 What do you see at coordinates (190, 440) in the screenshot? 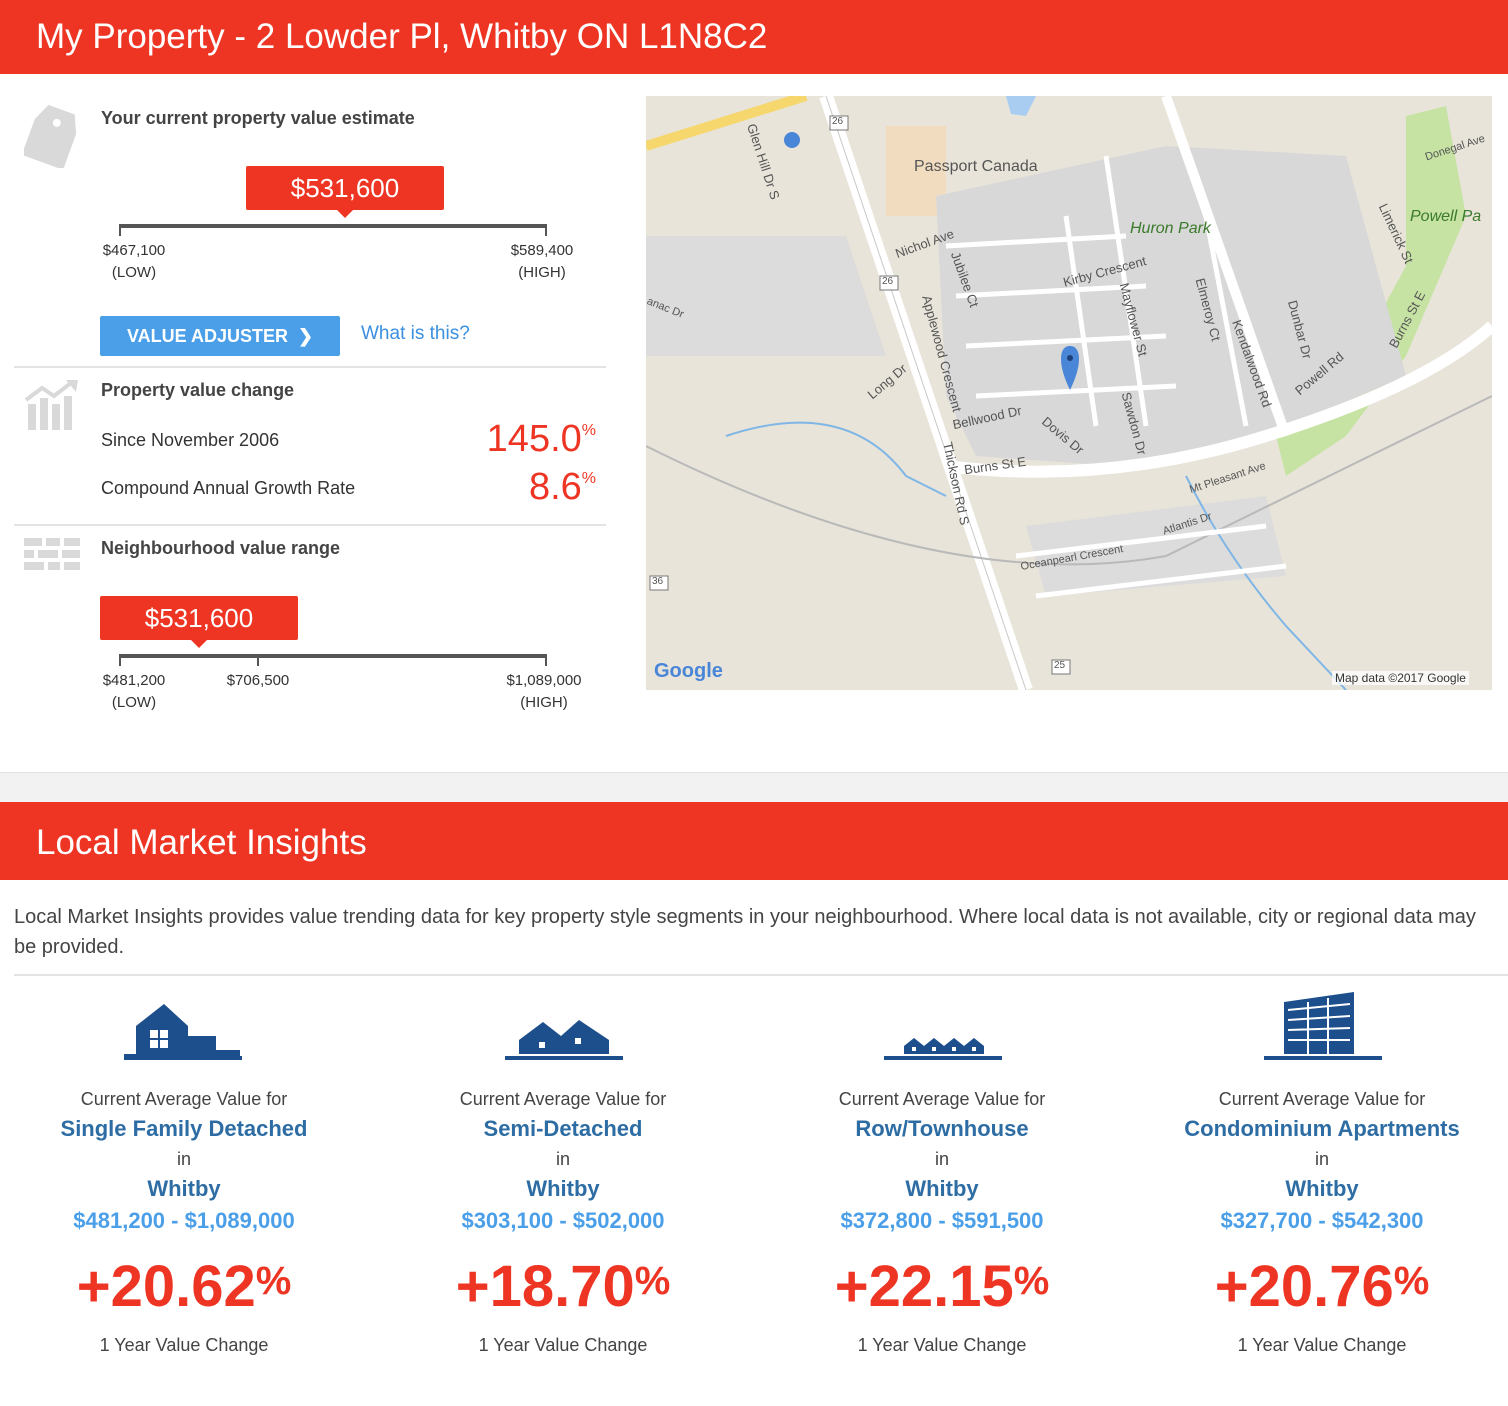
I see `since-label: Since November 2006` at bounding box center [190, 440].